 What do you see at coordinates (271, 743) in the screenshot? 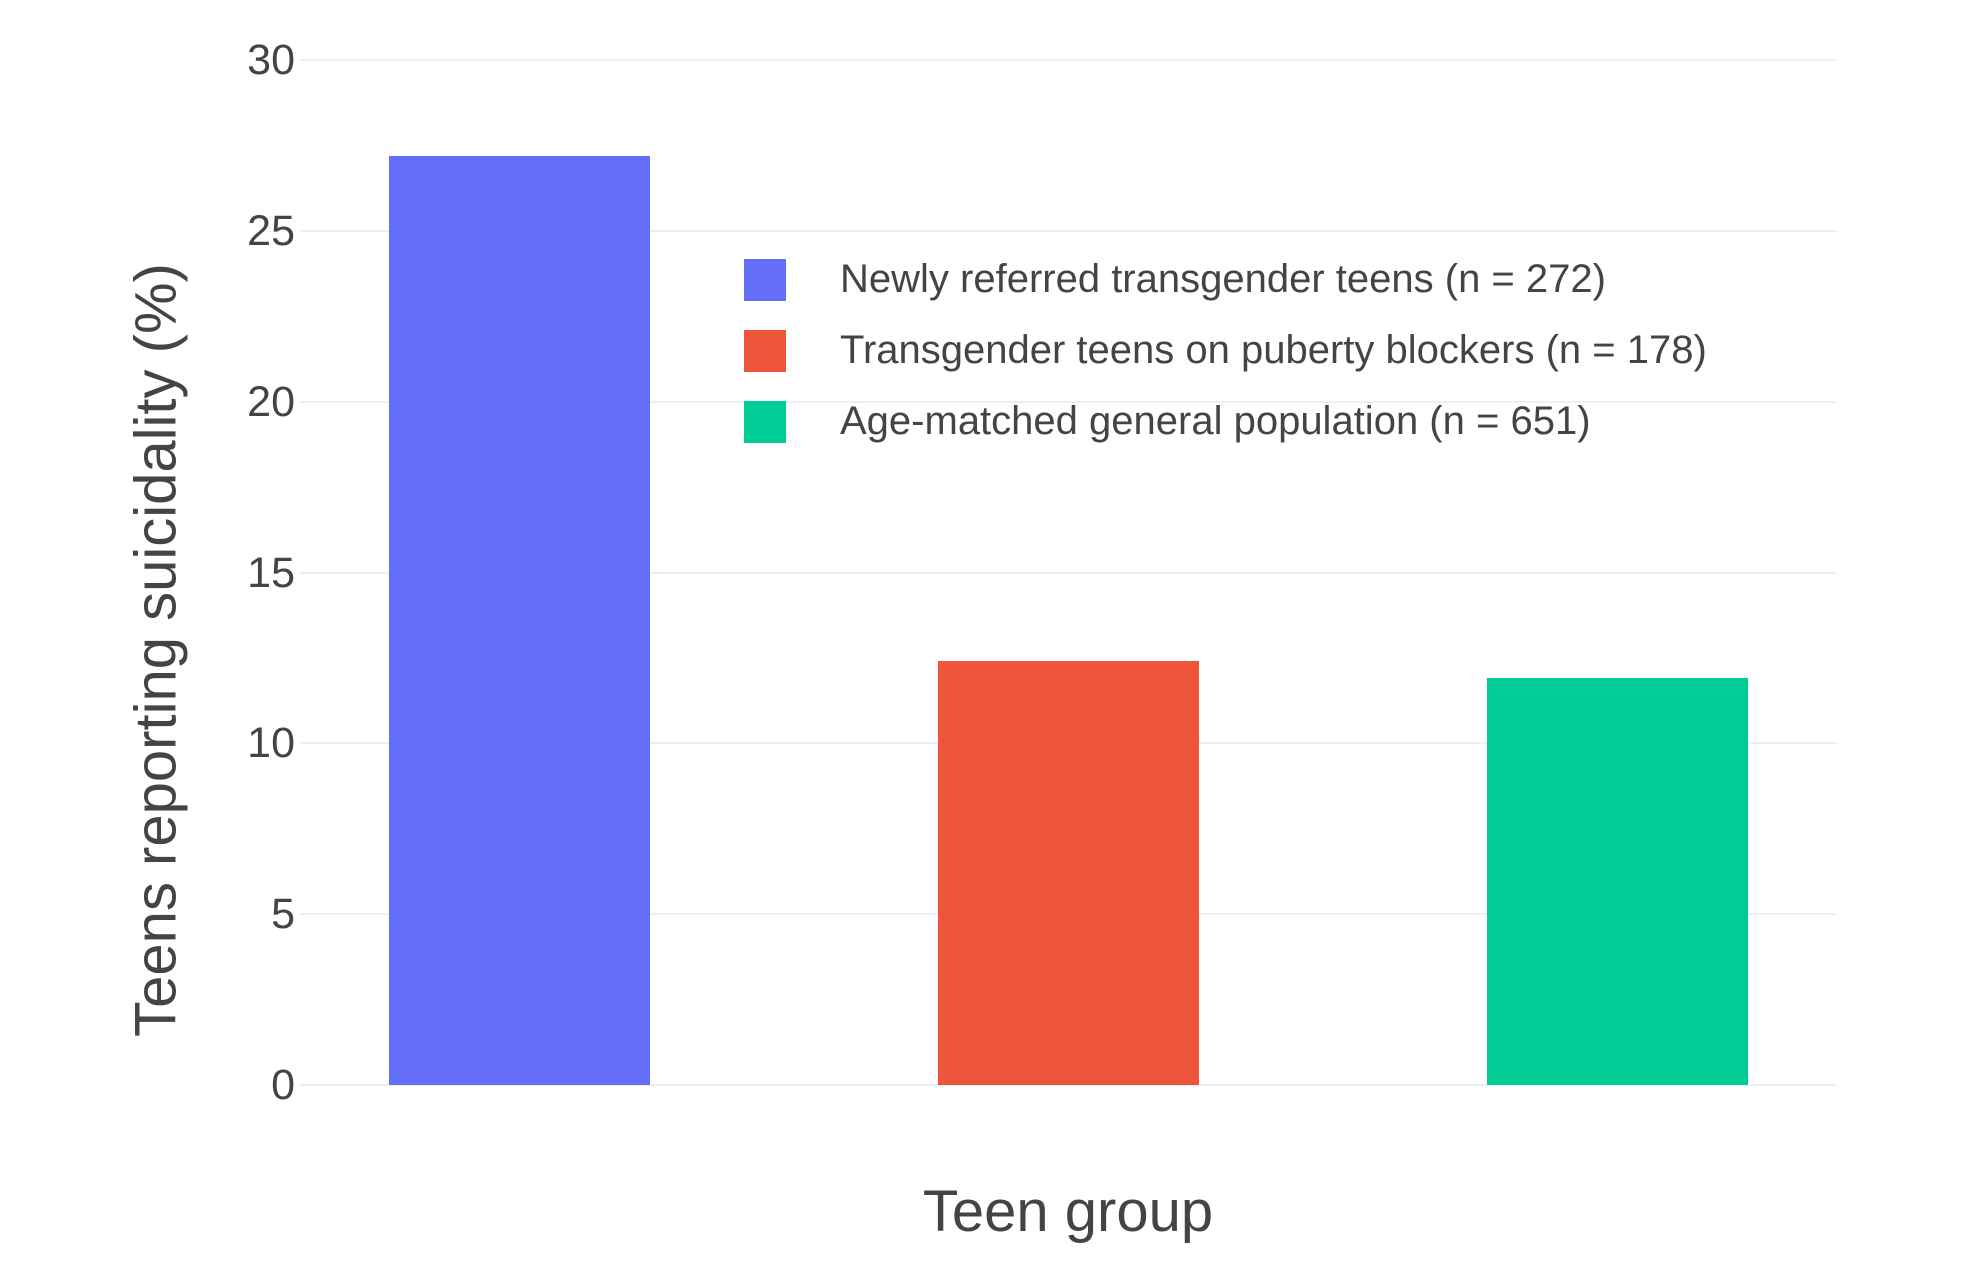
I see `y-tick-label-10: 10` at bounding box center [271, 743].